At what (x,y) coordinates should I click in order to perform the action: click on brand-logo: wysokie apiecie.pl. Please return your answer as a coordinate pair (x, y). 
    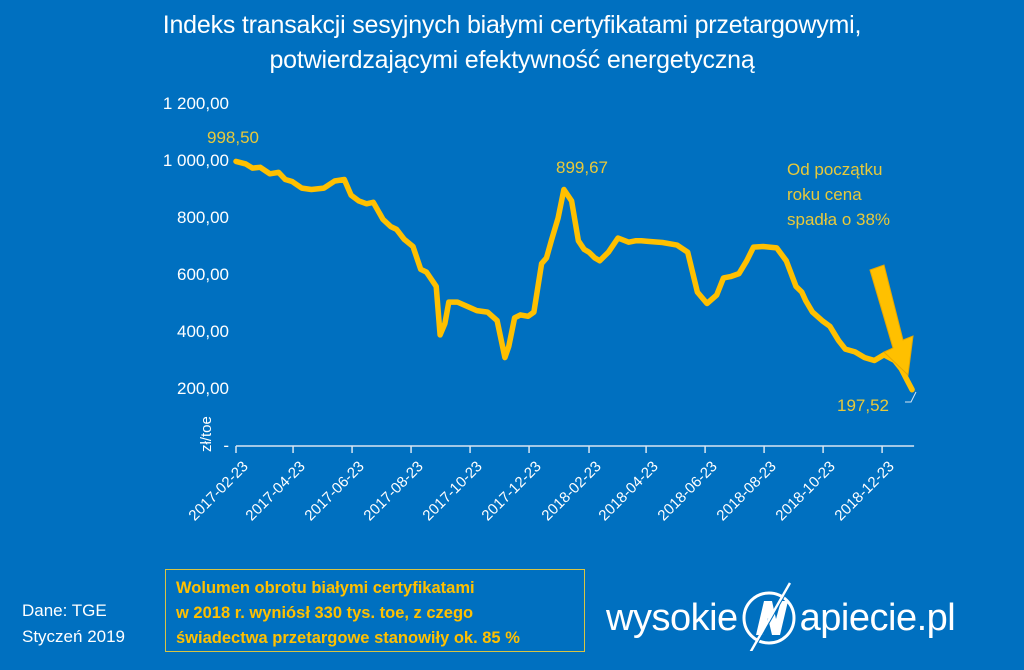
    Looking at the image, I should click on (781, 616).